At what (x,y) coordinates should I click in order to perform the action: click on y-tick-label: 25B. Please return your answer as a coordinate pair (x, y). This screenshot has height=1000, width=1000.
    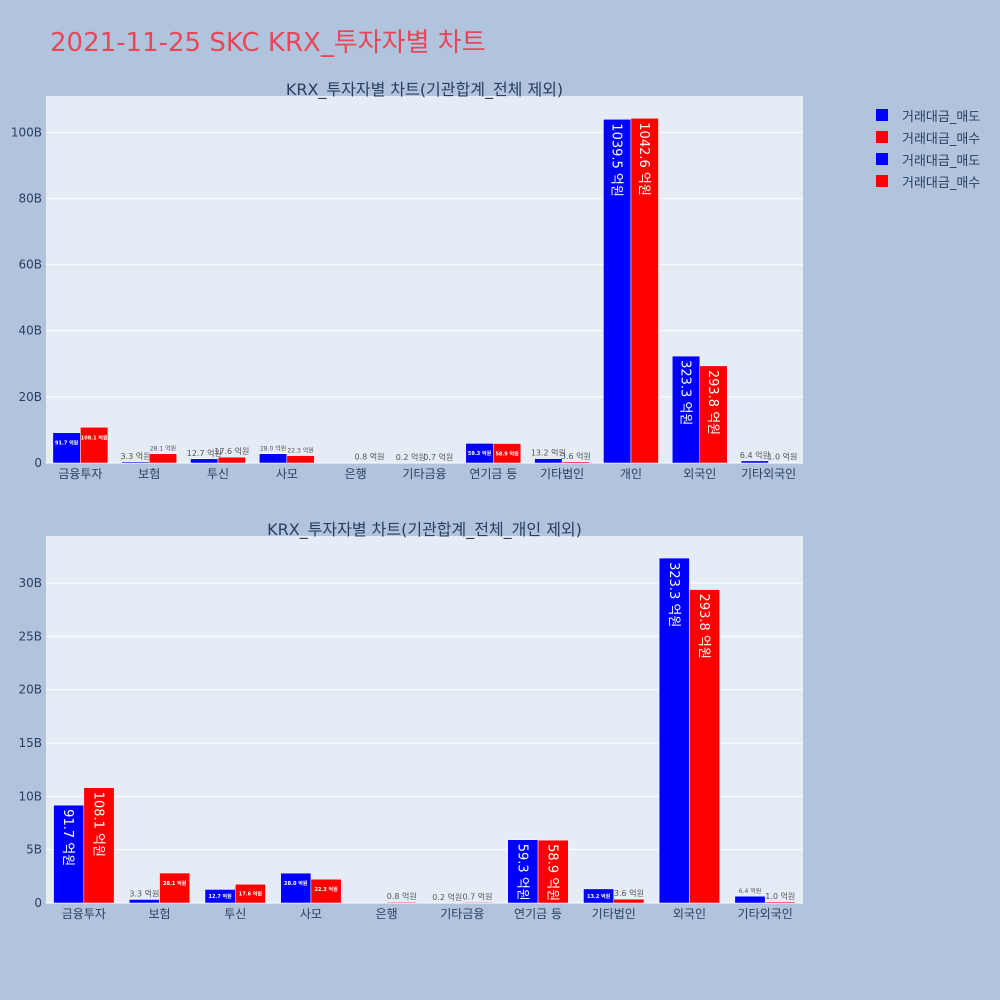
    Looking at the image, I should click on (30, 636).